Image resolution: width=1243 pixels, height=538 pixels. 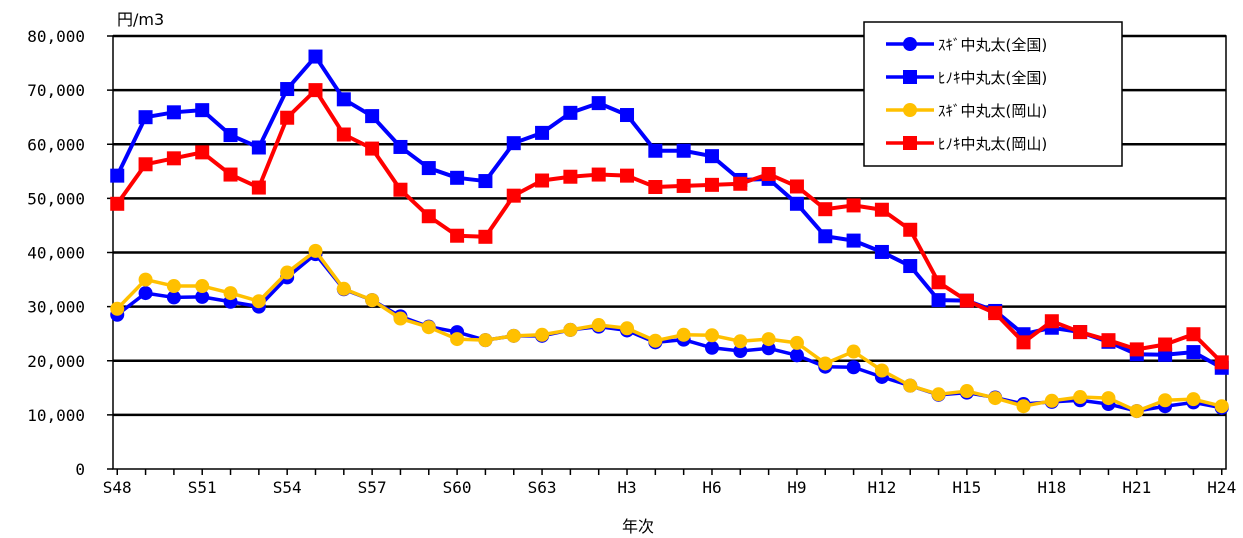 What do you see at coordinates (638, 526) in the screenshot?
I see `x-axis-title: 年次` at bounding box center [638, 526].